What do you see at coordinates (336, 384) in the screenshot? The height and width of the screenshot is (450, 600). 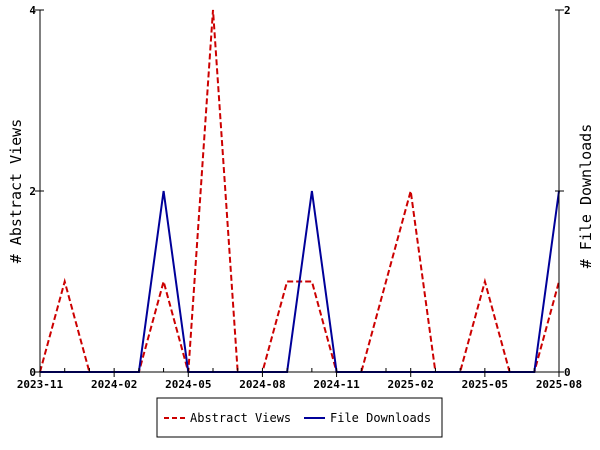 I see `x-tick-label: 2024-11` at bounding box center [336, 384].